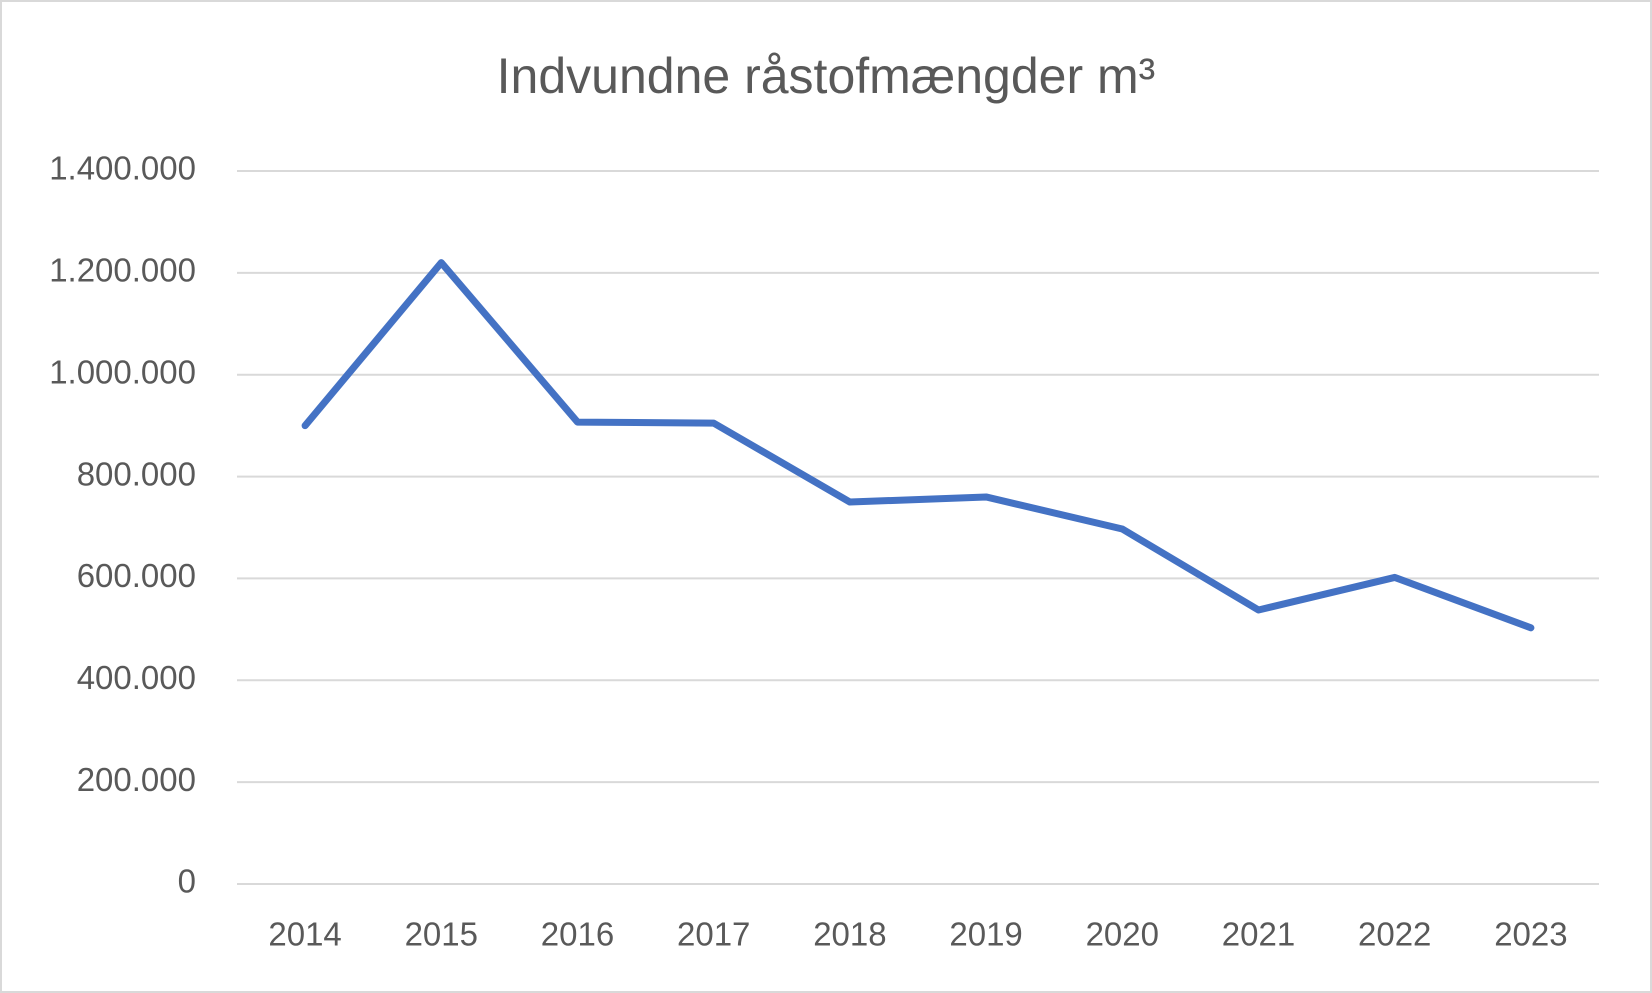 This screenshot has height=993, width=1652. What do you see at coordinates (849, 934) in the screenshot?
I see `x-tick-label: 2018` at bounding box center [849, 934].